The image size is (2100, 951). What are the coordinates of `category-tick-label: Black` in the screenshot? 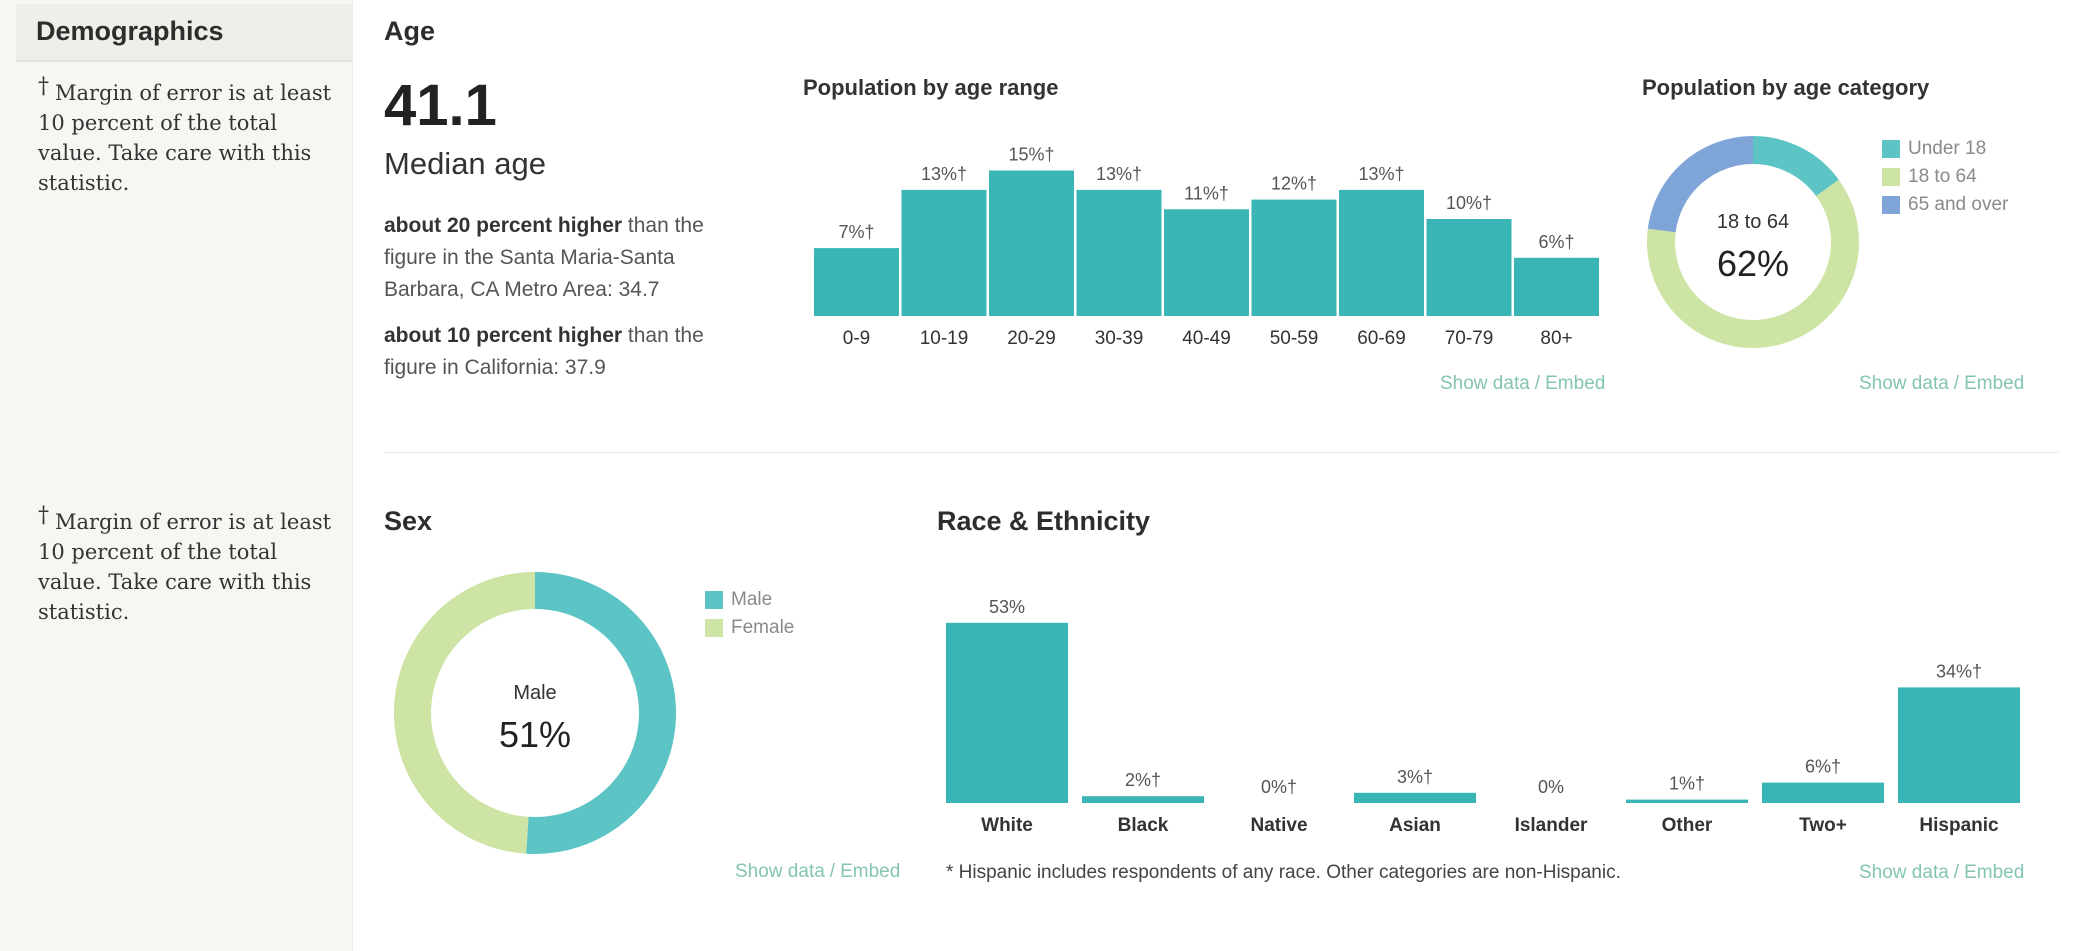 It's located at (1143, 825).